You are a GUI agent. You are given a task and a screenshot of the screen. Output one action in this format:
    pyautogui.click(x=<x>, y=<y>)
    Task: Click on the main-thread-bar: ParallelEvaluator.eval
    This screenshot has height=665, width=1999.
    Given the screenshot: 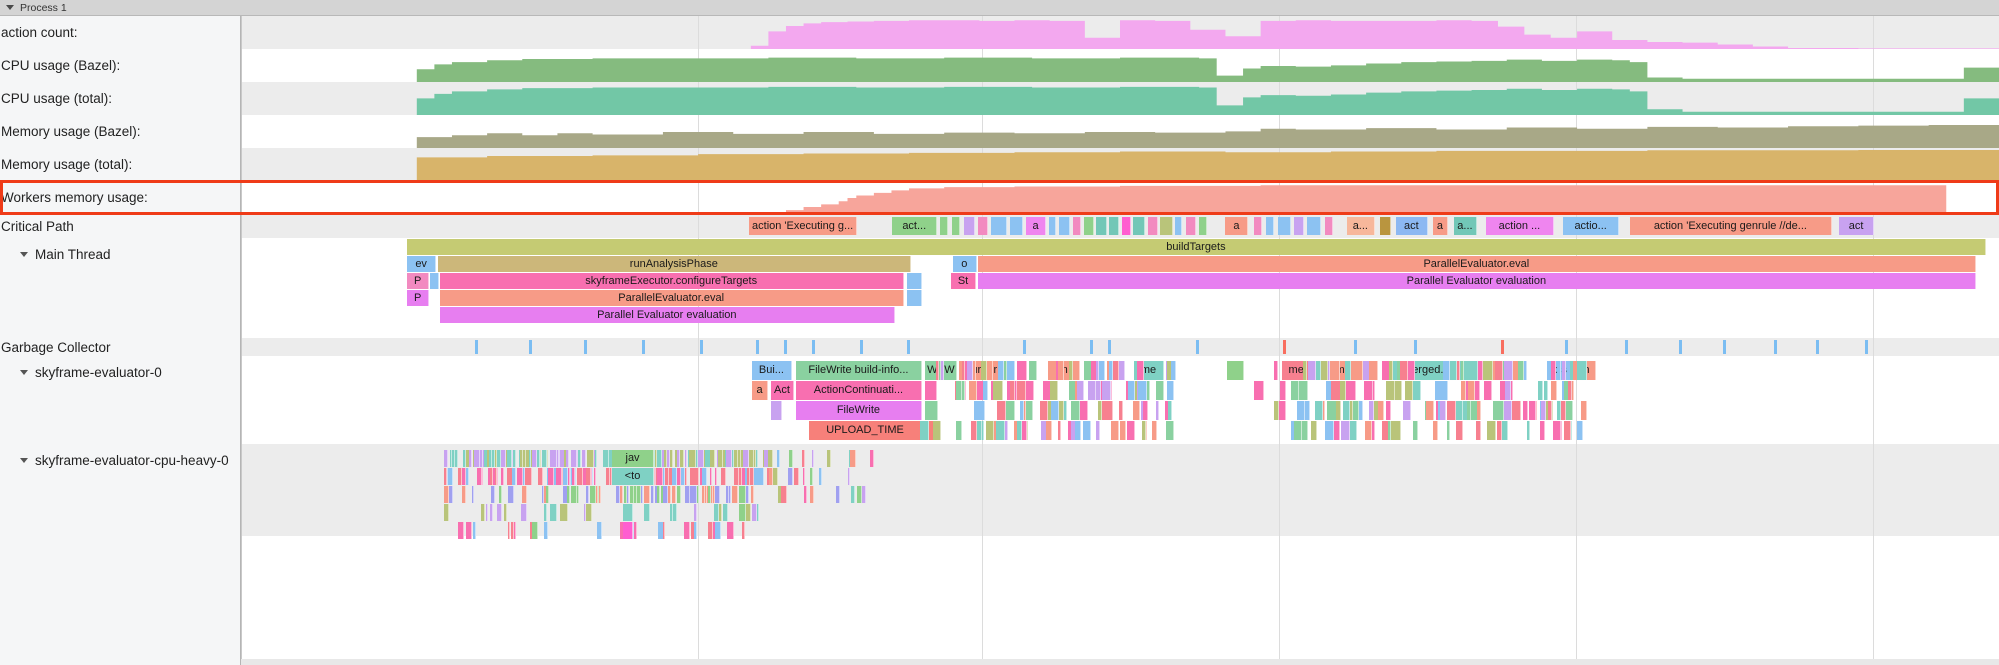 What is the action you would take?
    pyautogui.click(x=1477, y=264)
    